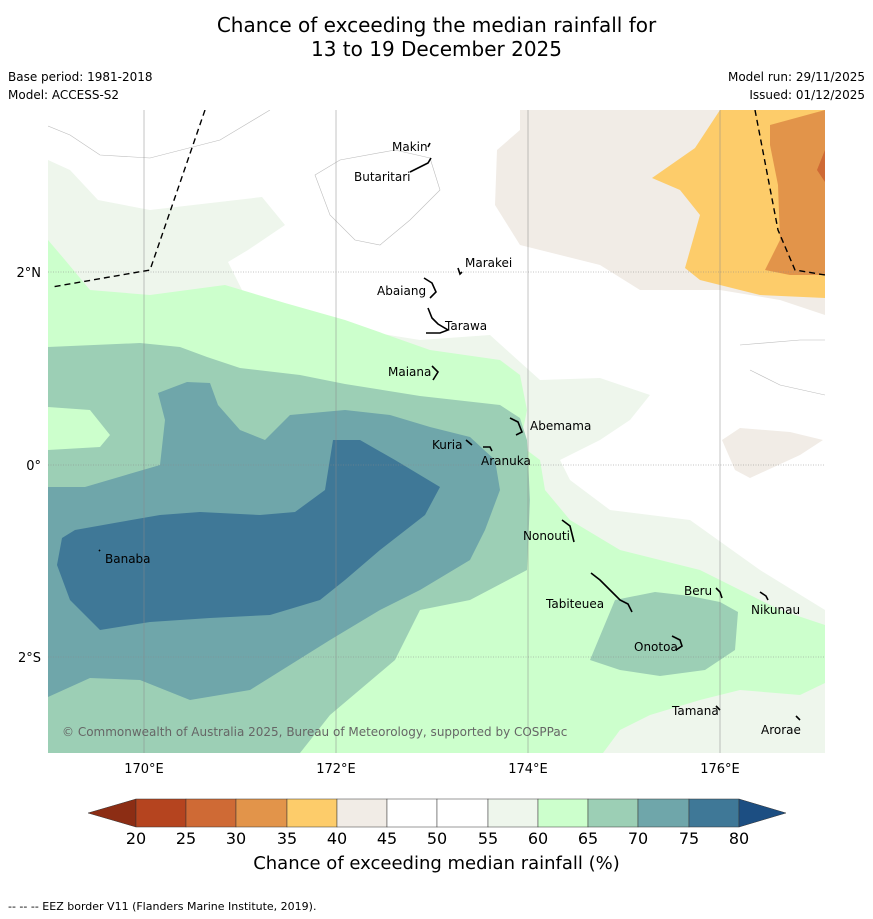 This screenshot has width=873, height=919. I want to click on lat-tick-2n: 2°N, so click(29, 273).